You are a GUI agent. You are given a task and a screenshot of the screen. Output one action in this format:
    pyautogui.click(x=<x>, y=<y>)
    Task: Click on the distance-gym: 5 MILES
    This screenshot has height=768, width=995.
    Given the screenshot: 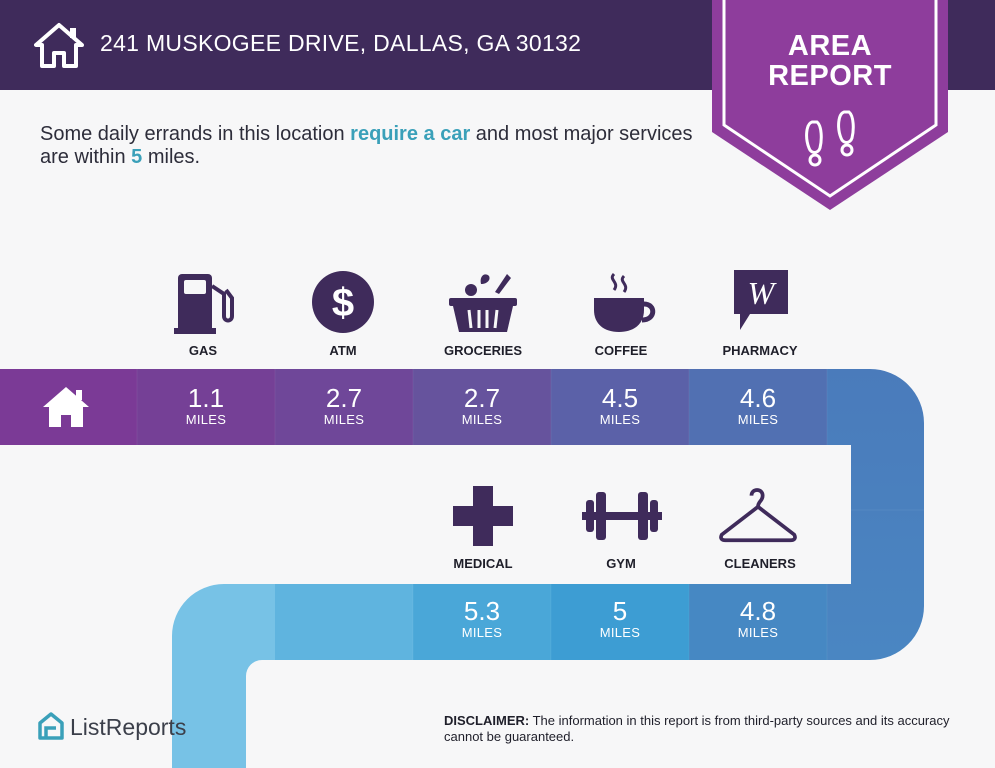 What is the action you would take?
    pyautogui.click(x=620, y=618)
    